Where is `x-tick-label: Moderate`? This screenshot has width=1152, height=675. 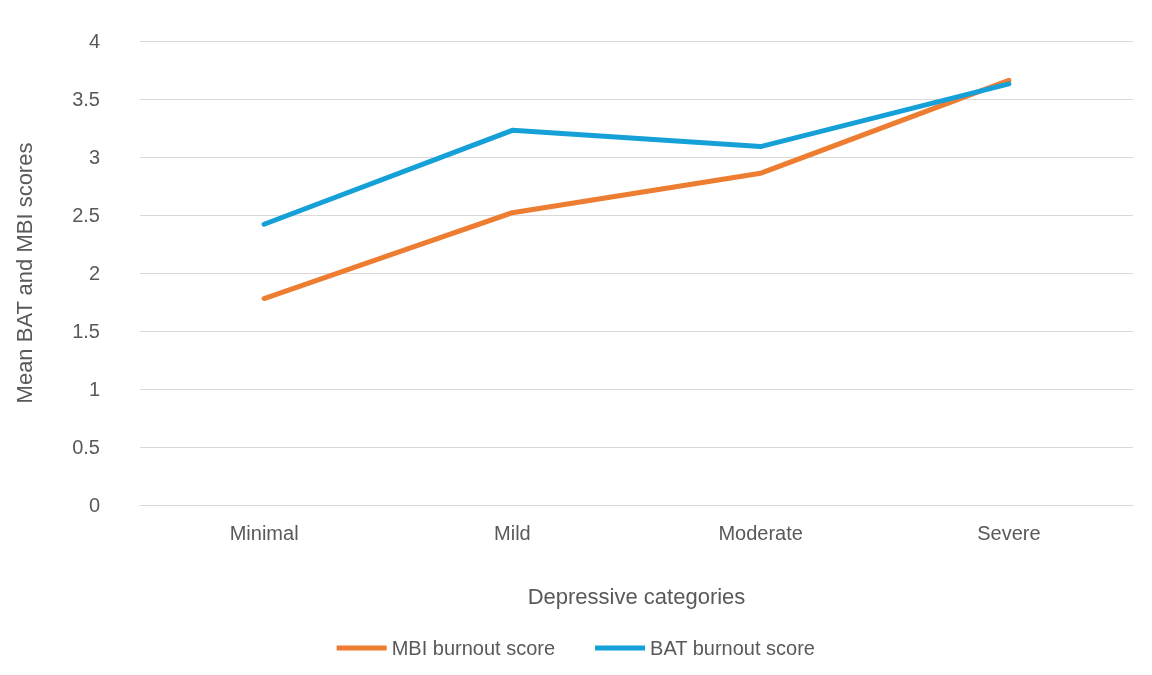
x-tick-label: Moderate is located at coordinates (760, 533).